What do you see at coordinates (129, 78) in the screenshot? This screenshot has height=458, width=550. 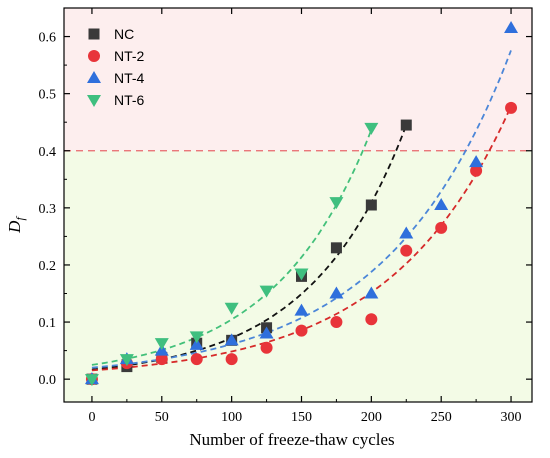 I see `legend-label-nt-4: NT-4` at bounding box center [129, 78].